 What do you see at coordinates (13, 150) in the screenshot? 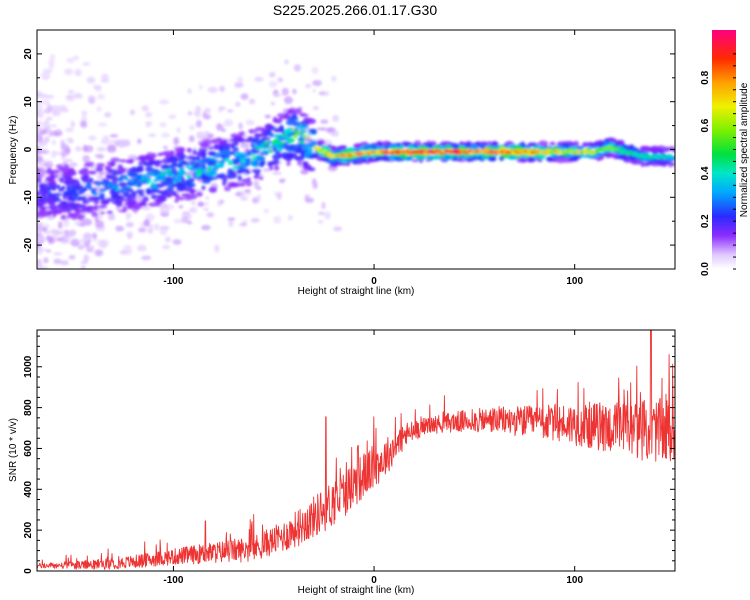
I see `spectrogram-ylabel: Frequency (Hz)` at bounding box center [13, 150].